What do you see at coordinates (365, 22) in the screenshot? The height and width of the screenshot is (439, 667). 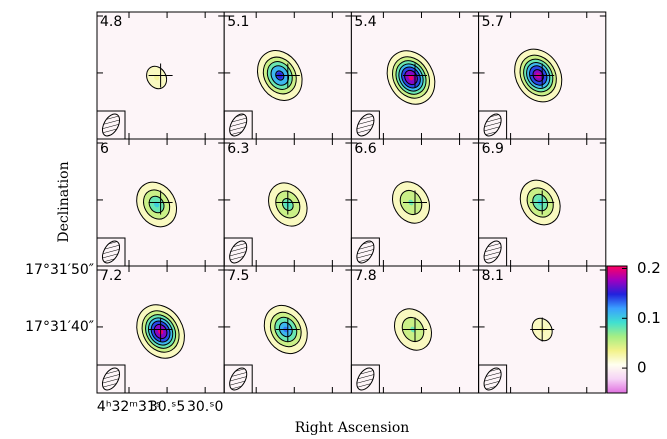 I see `panel-label: 5.4` at bounding box center [365, 22].